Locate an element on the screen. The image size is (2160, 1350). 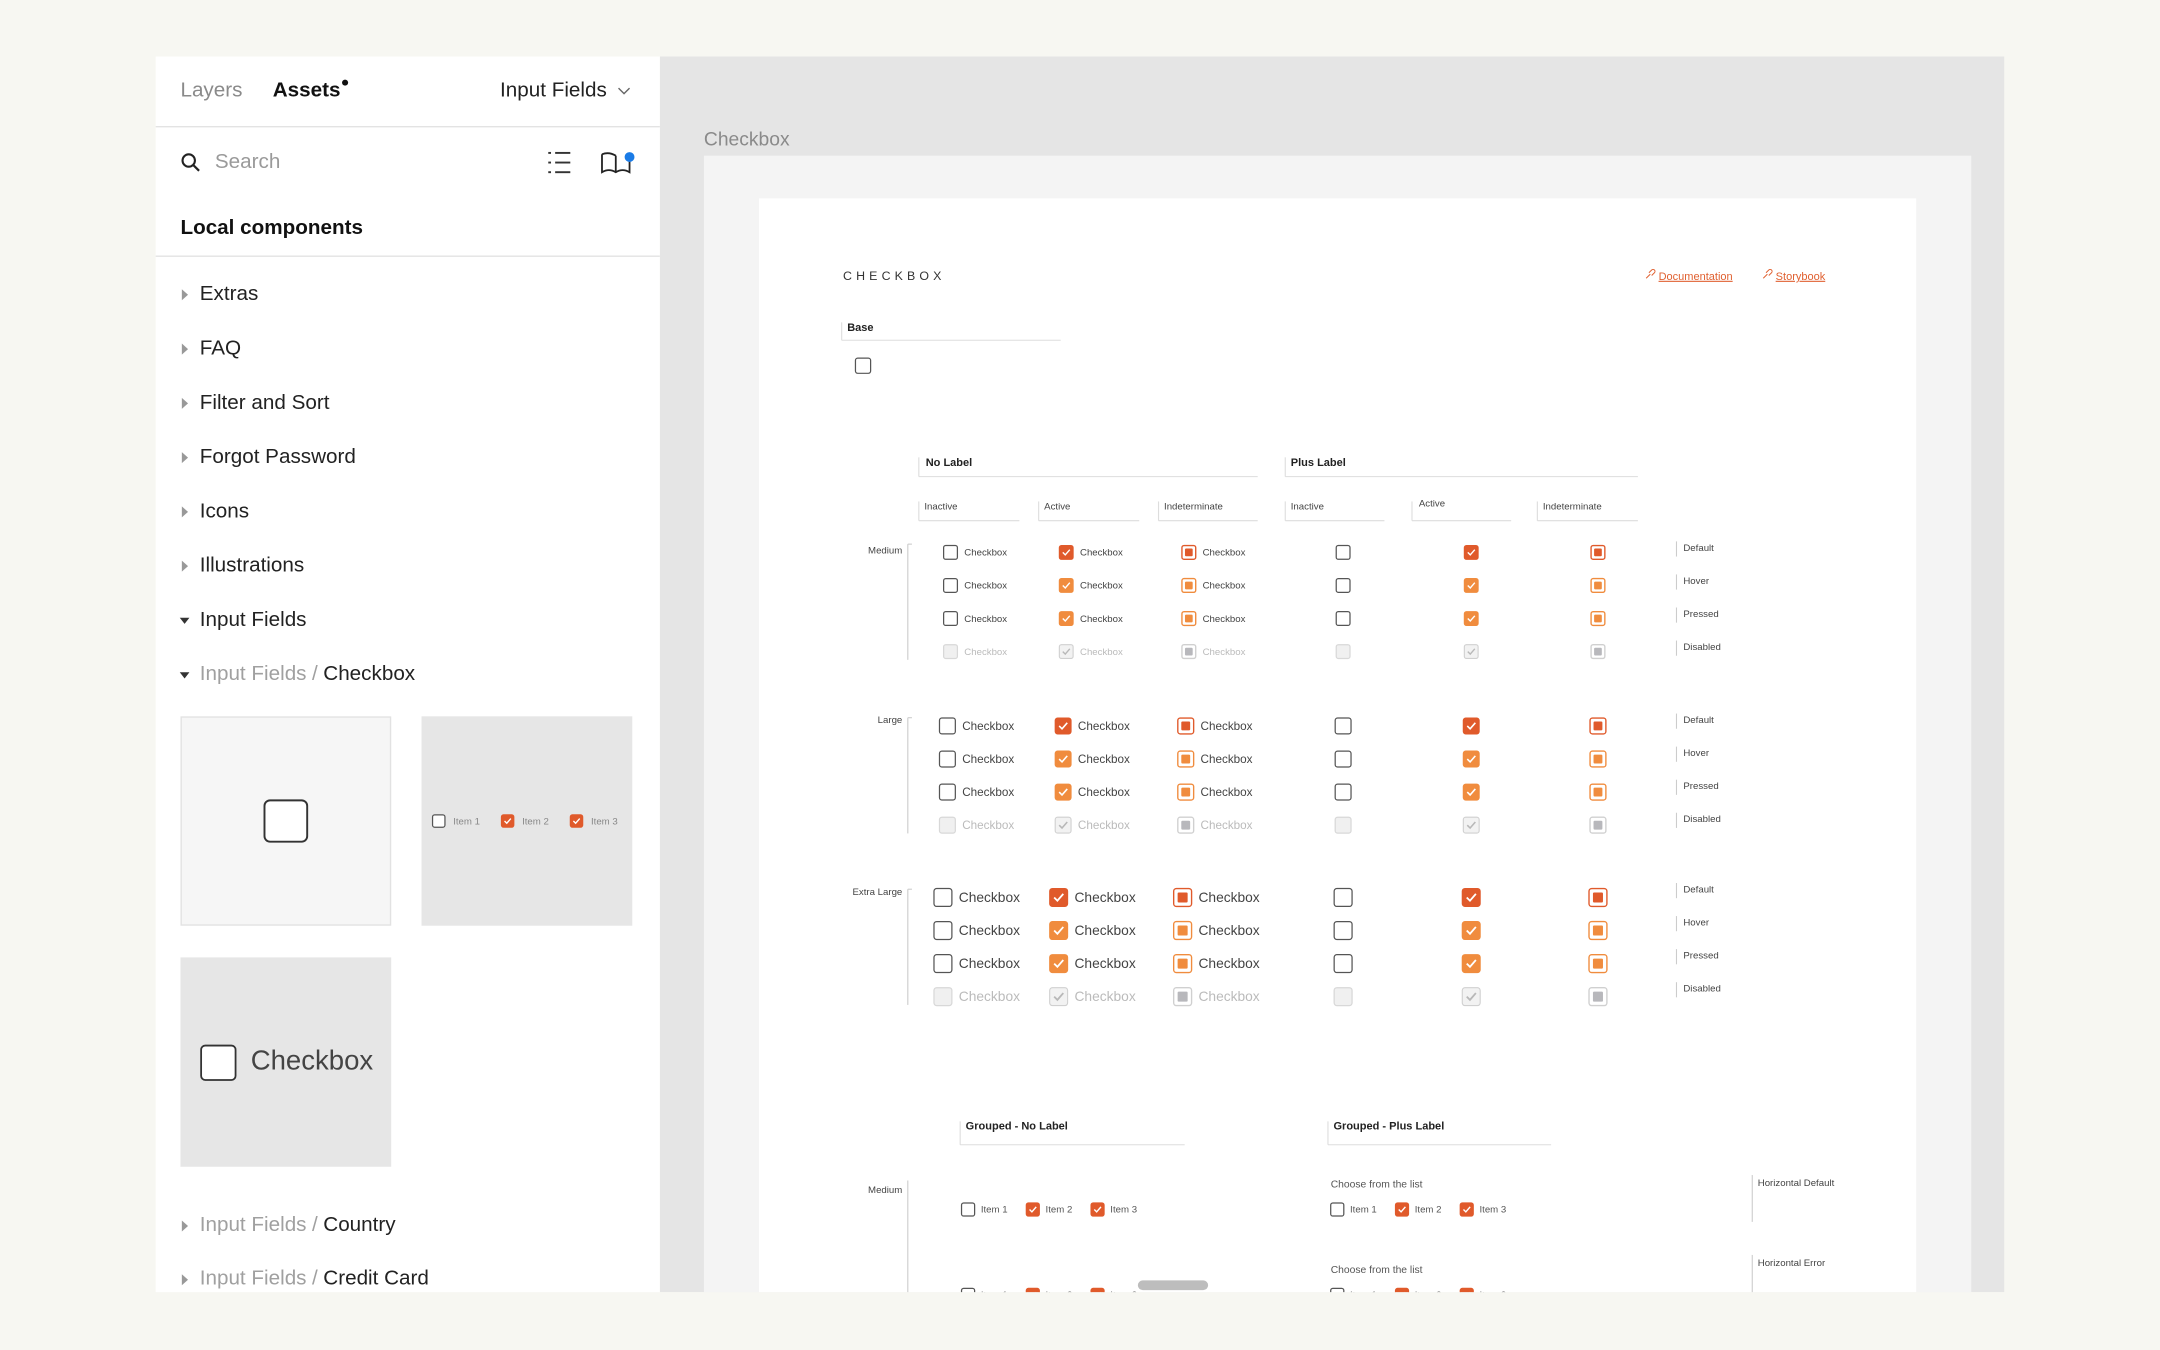
tree-item: Forgot Password is located at coordinates (278, 456).